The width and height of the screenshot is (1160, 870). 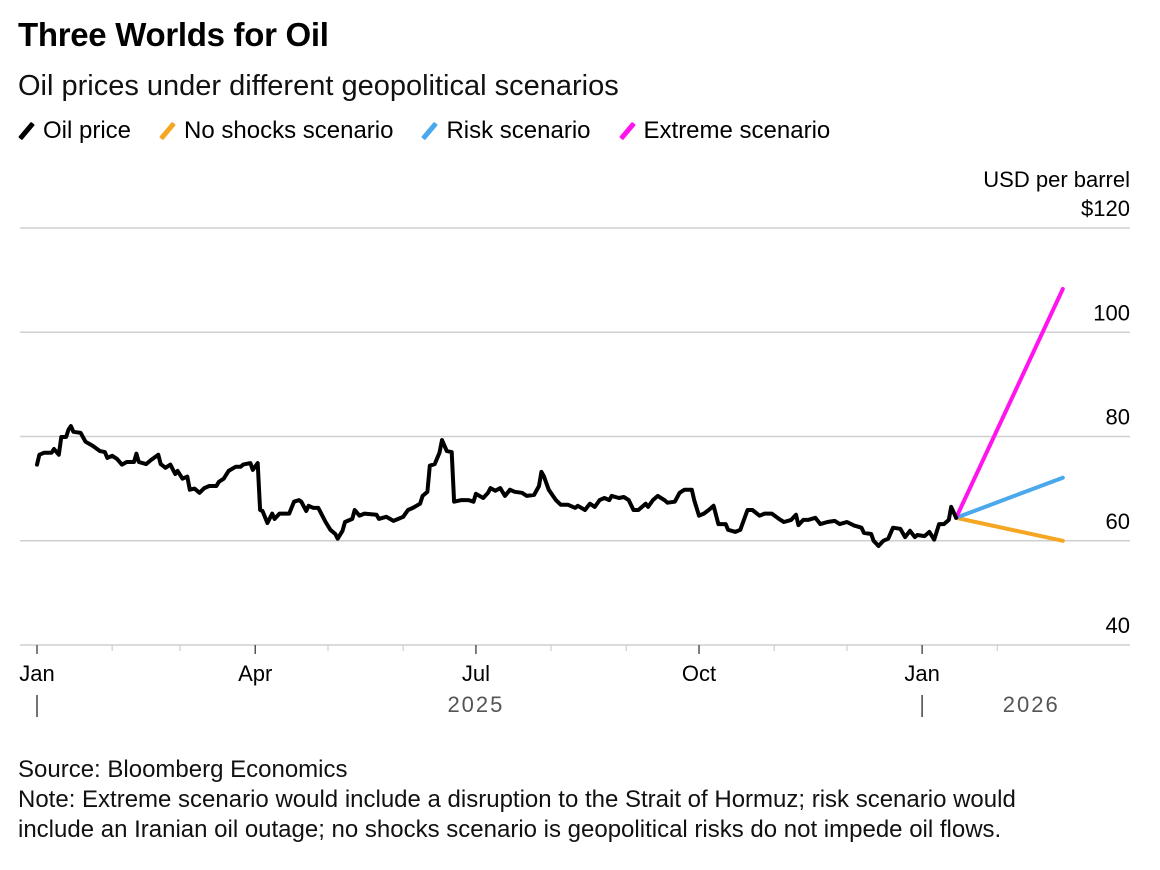 I want to click on legend-item-no-shocks: No shocks scenario, so click(x=276, y=131).